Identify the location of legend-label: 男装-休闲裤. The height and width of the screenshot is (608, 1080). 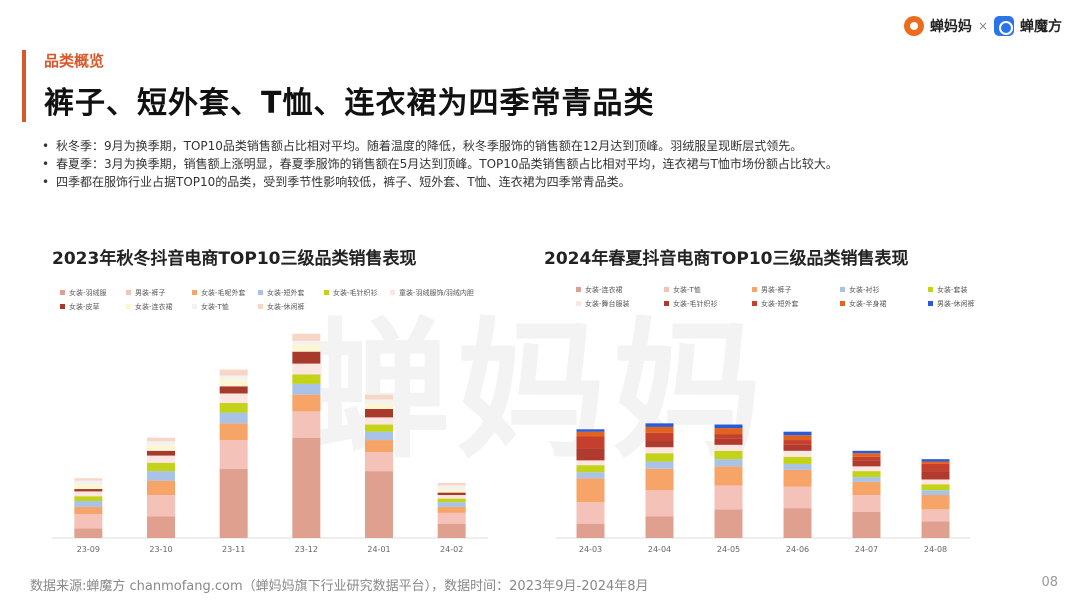
(956, 303).